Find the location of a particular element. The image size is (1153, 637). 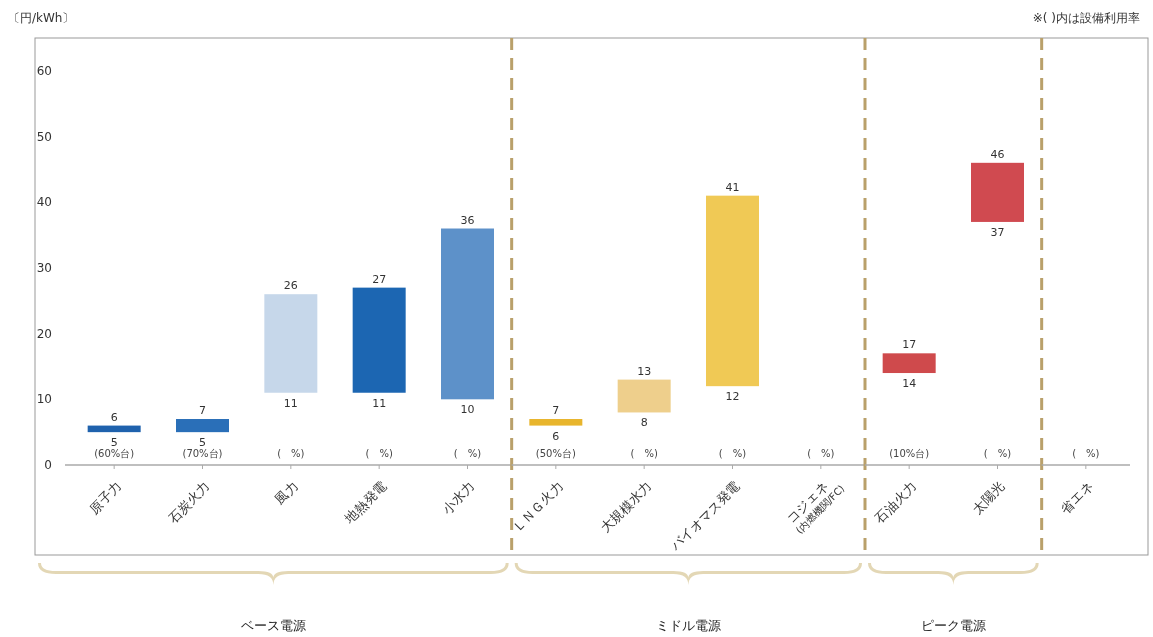

y-tick-label: 20 is located at coordinates (44, 333).